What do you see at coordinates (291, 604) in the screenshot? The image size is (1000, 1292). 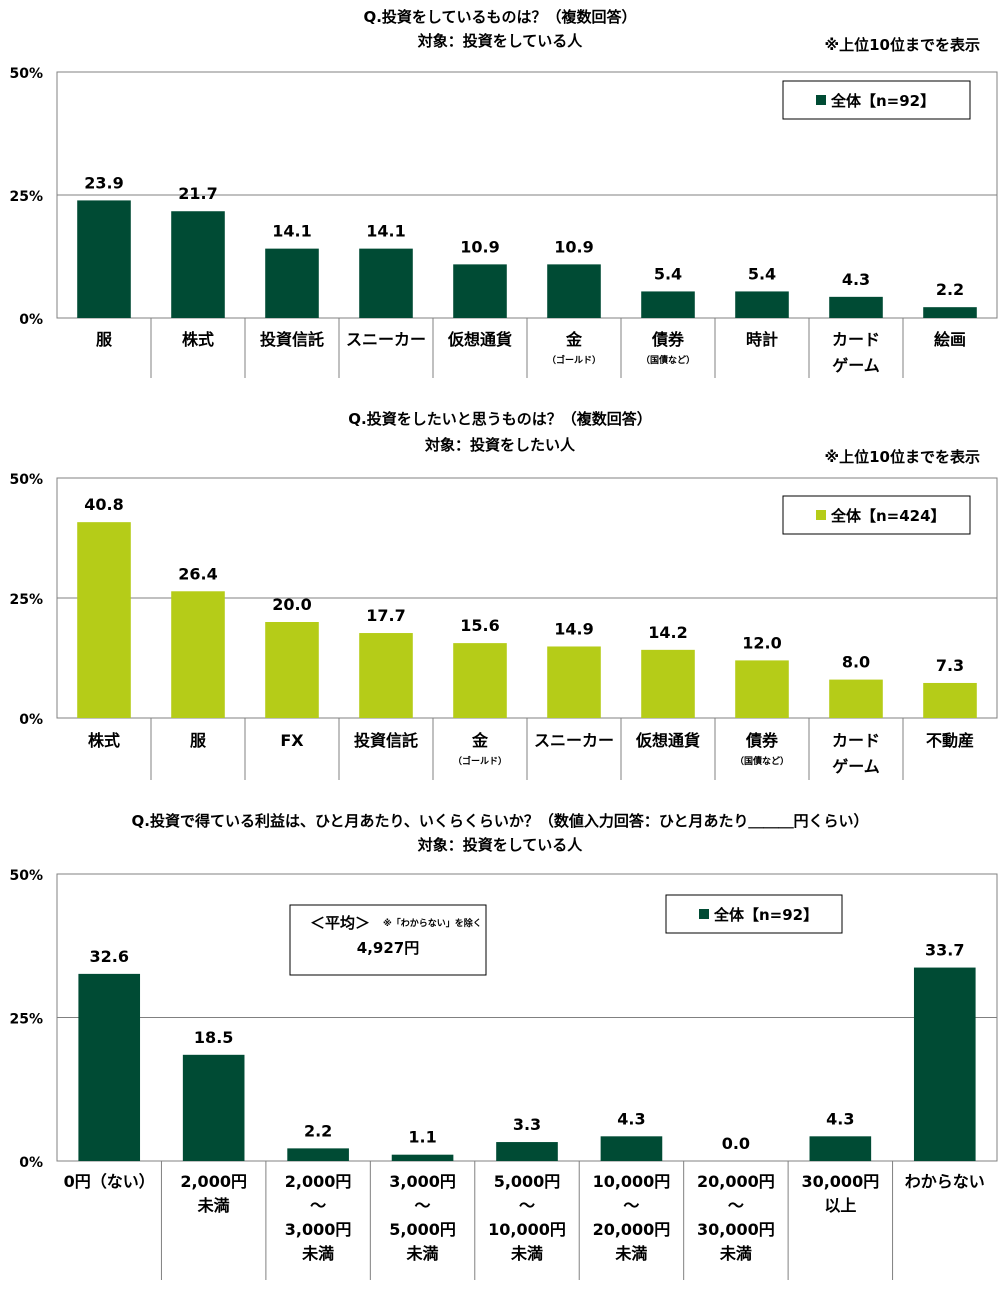 I see `bar-value-label: 20.0` at bounding box center [291, 604].